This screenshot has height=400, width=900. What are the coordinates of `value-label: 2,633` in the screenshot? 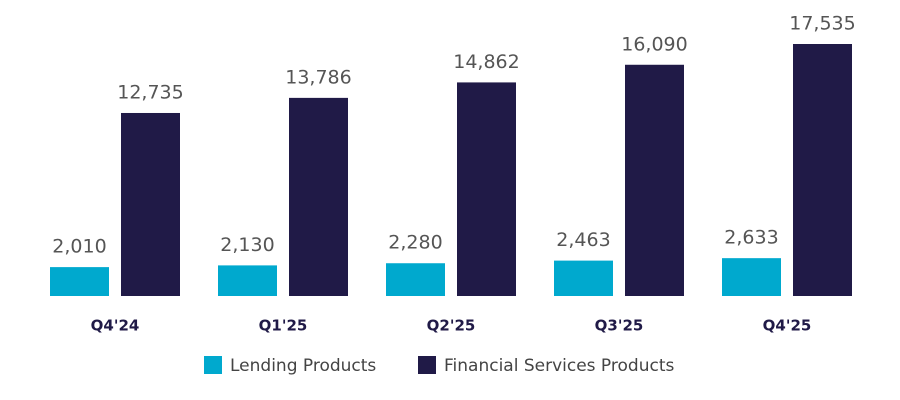 It's located at (751, 238).